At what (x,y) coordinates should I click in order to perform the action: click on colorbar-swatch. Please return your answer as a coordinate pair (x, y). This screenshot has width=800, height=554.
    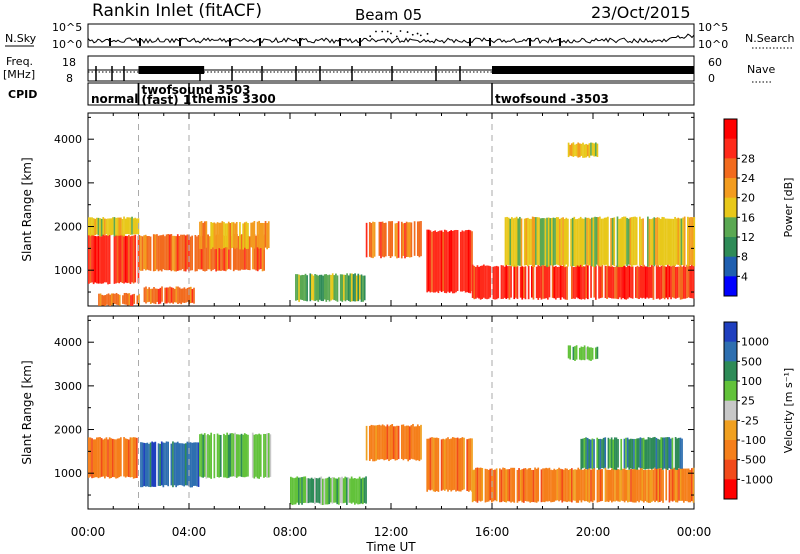
    Looking at the image, I should click on (730, 391).